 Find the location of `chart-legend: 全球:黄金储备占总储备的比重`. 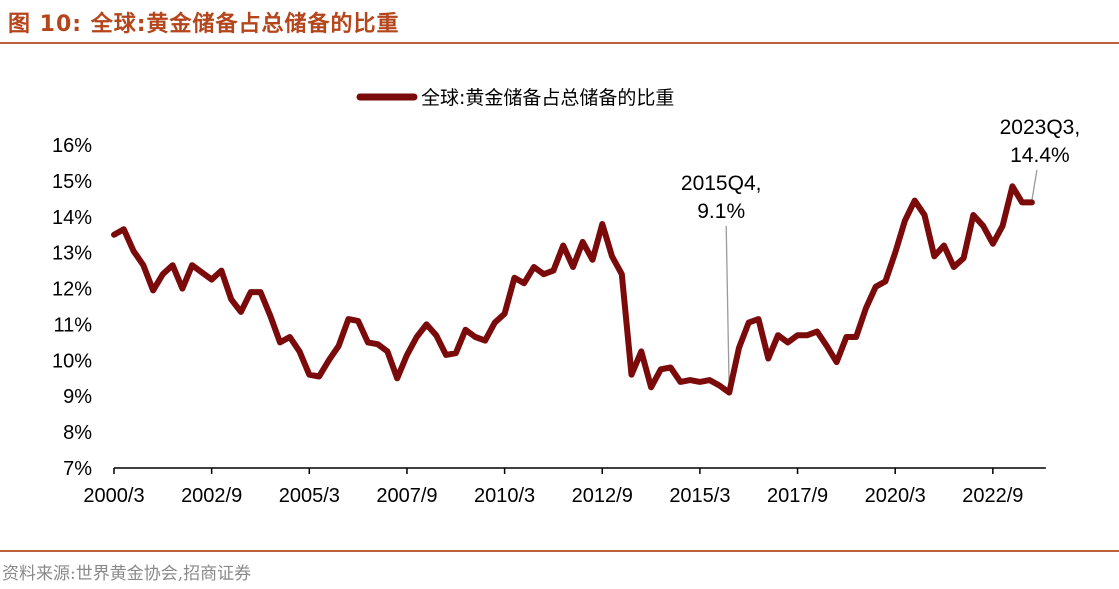

chart-legend: 全球:黄金储备占总储备的比重 is located at coordinates (515, 98).